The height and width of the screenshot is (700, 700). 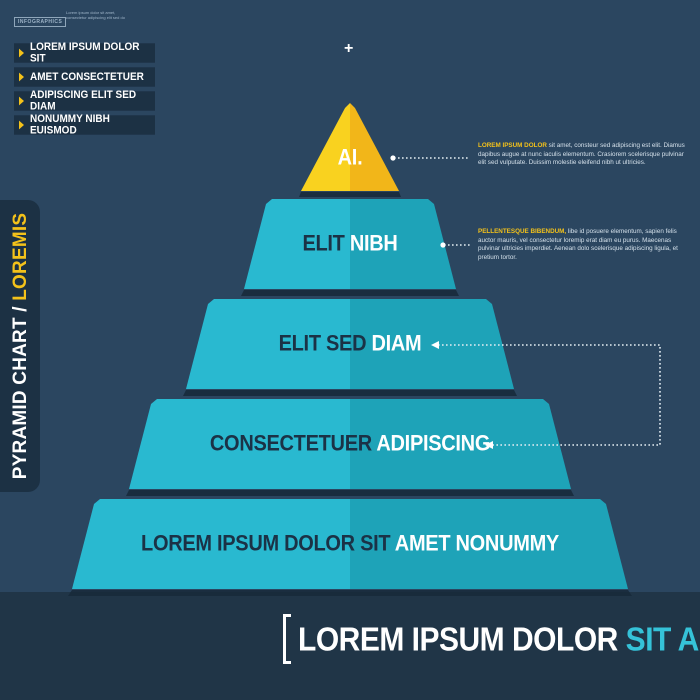 I want to click on legend-item-label: ADIPISCING ELIT SED DIAM, so click(x=83, y=101).